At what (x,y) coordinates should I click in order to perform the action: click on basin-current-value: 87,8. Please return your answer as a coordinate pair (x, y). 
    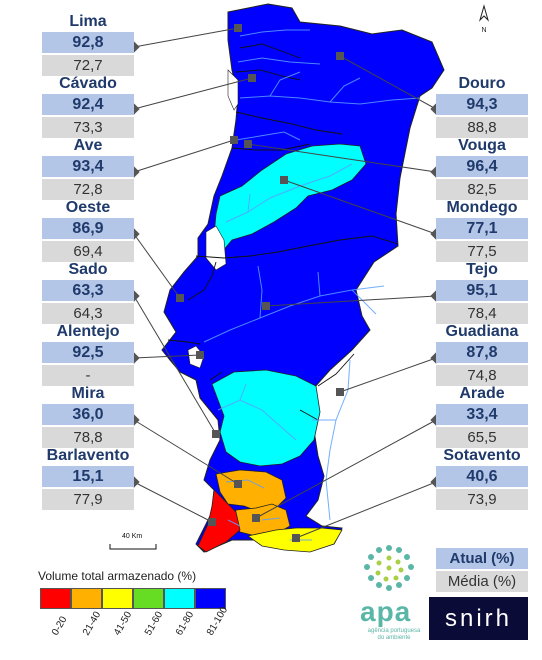
    Looking at the image, I should click on (482, 352).